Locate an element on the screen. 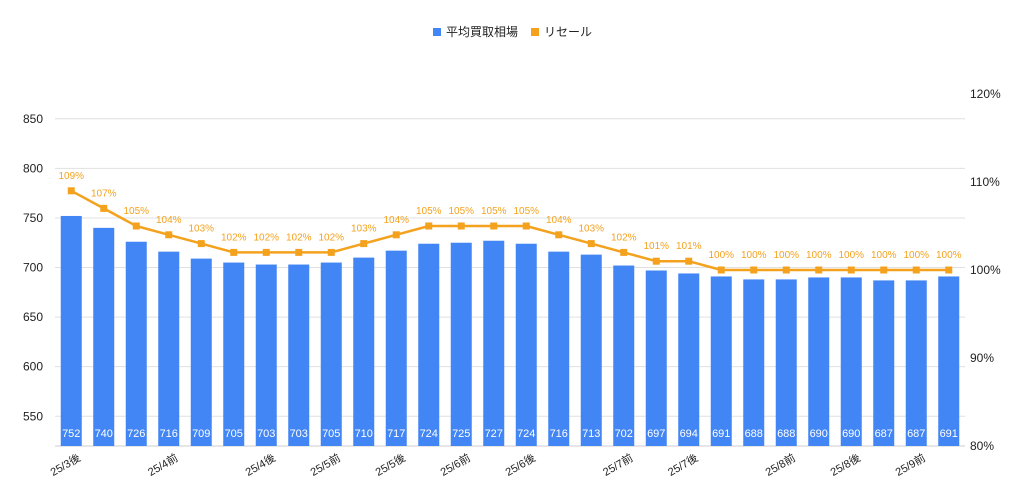 This screenshot has width=1024, height=496. x-tick-label: 25/6後 is located at coordinates (520, 464).